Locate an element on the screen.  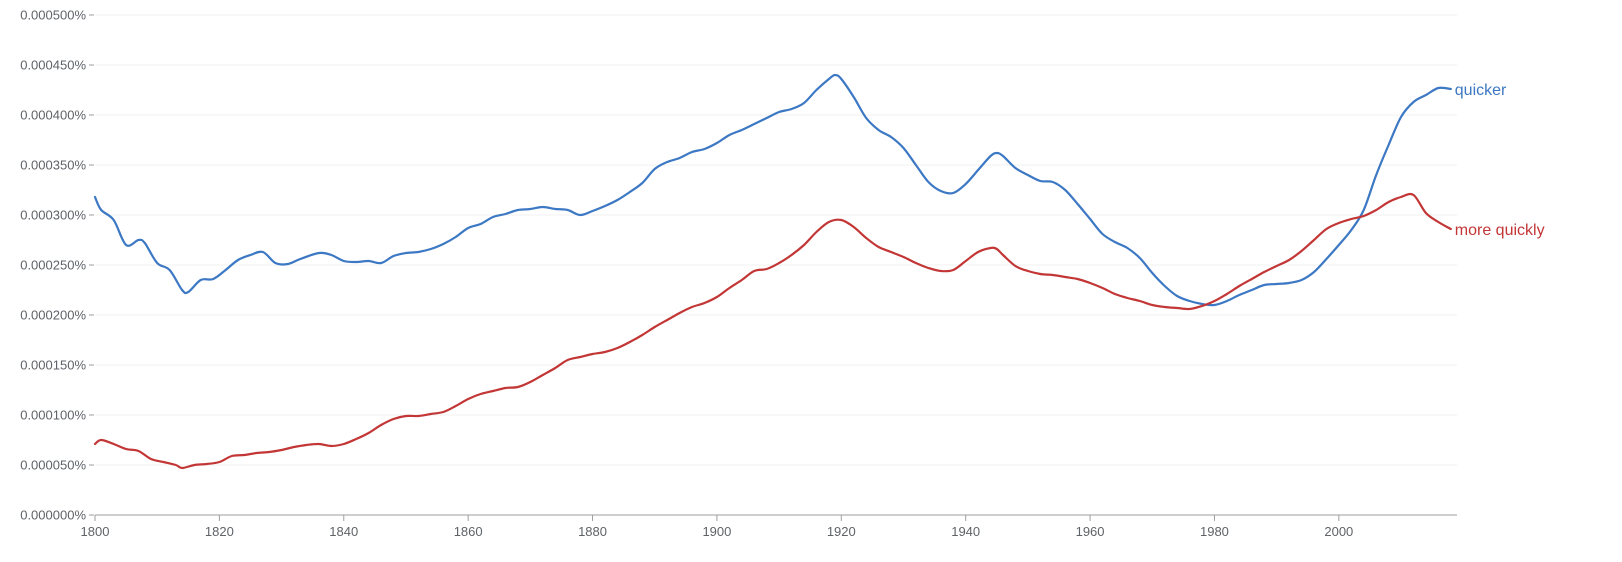
y-tick-label: 0.000300% is located at coordinates (53, 215).